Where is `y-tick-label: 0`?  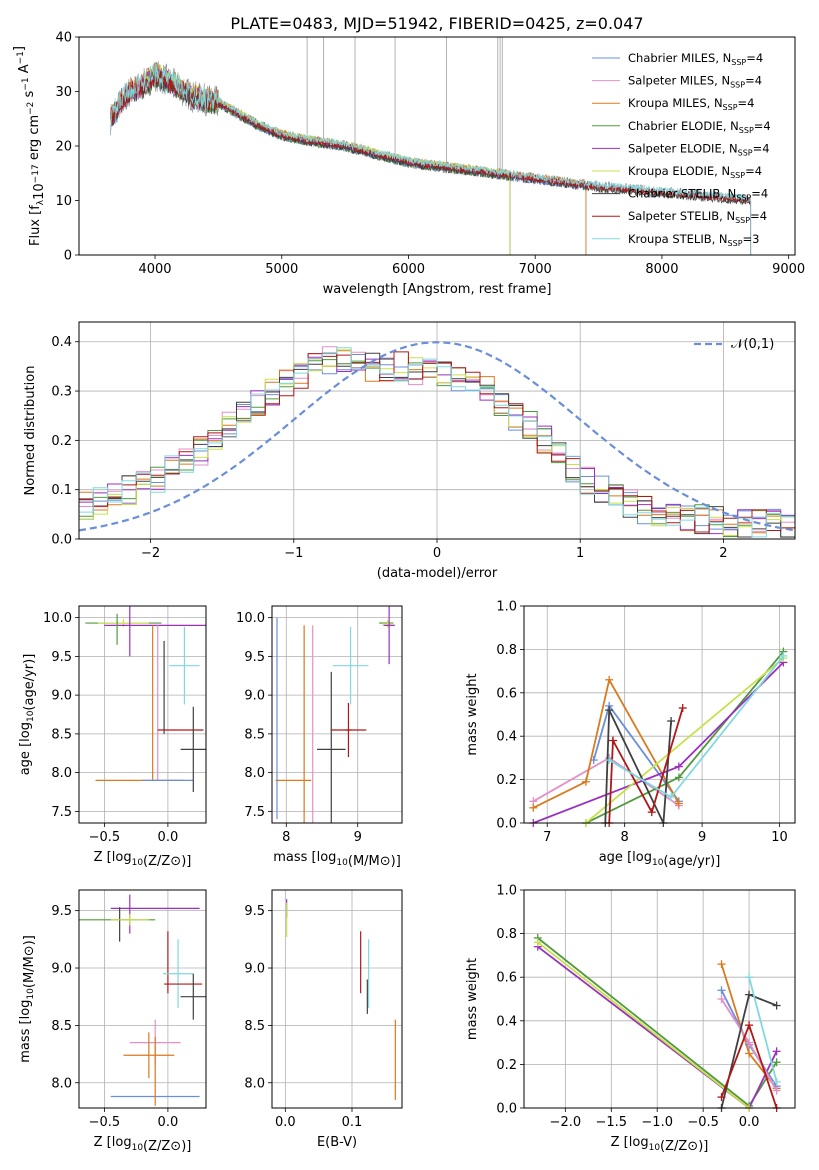
y-tick-label: 0 is located at coordinates (68, 256).